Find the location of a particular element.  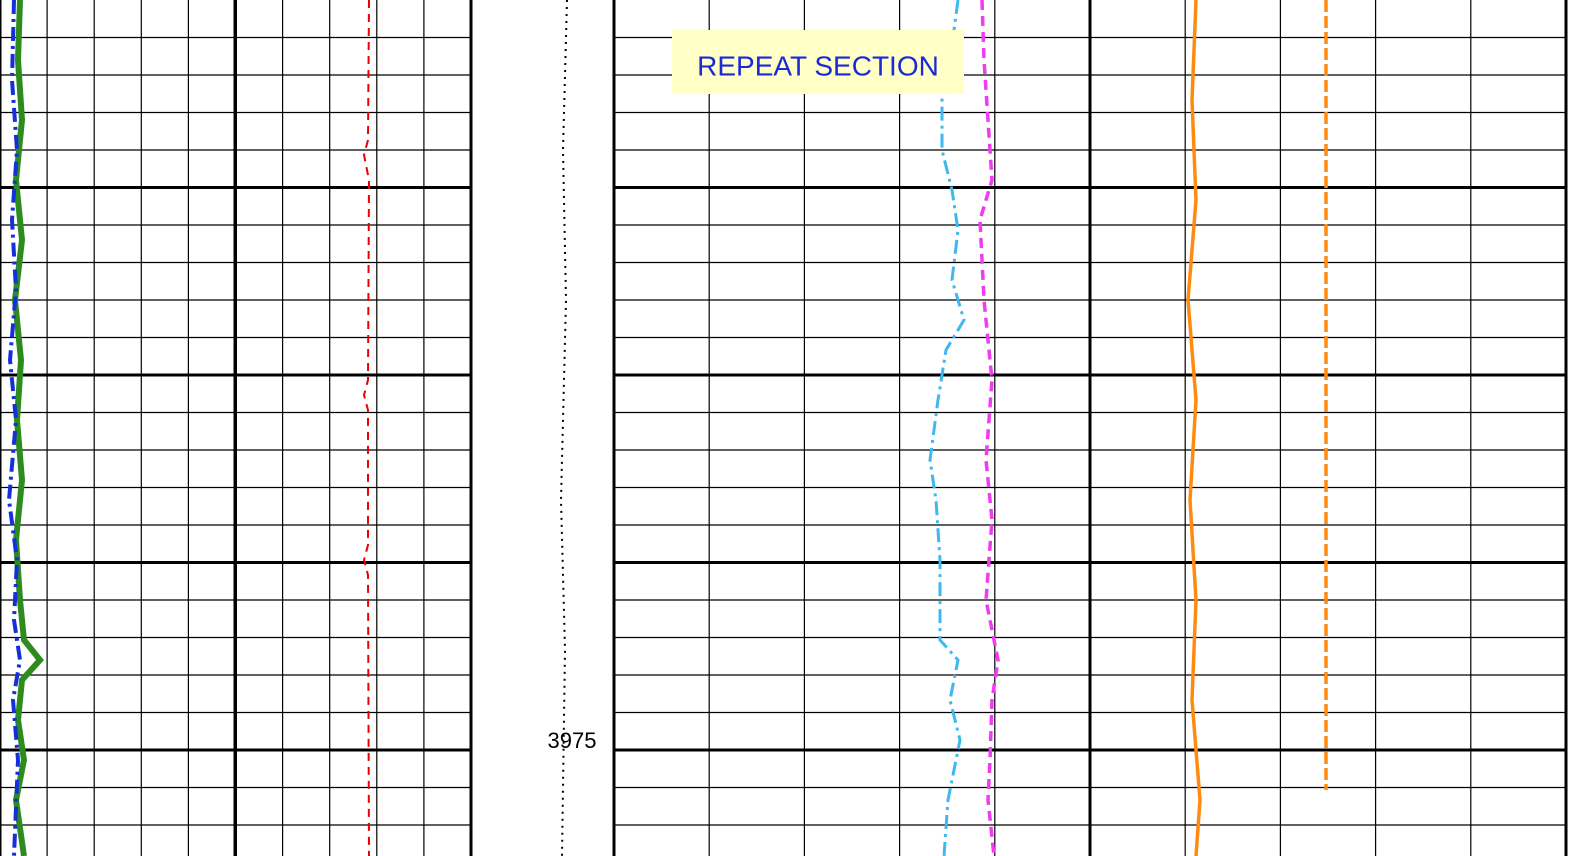

depth-label: 3975 is located at coordinates (572, 740).